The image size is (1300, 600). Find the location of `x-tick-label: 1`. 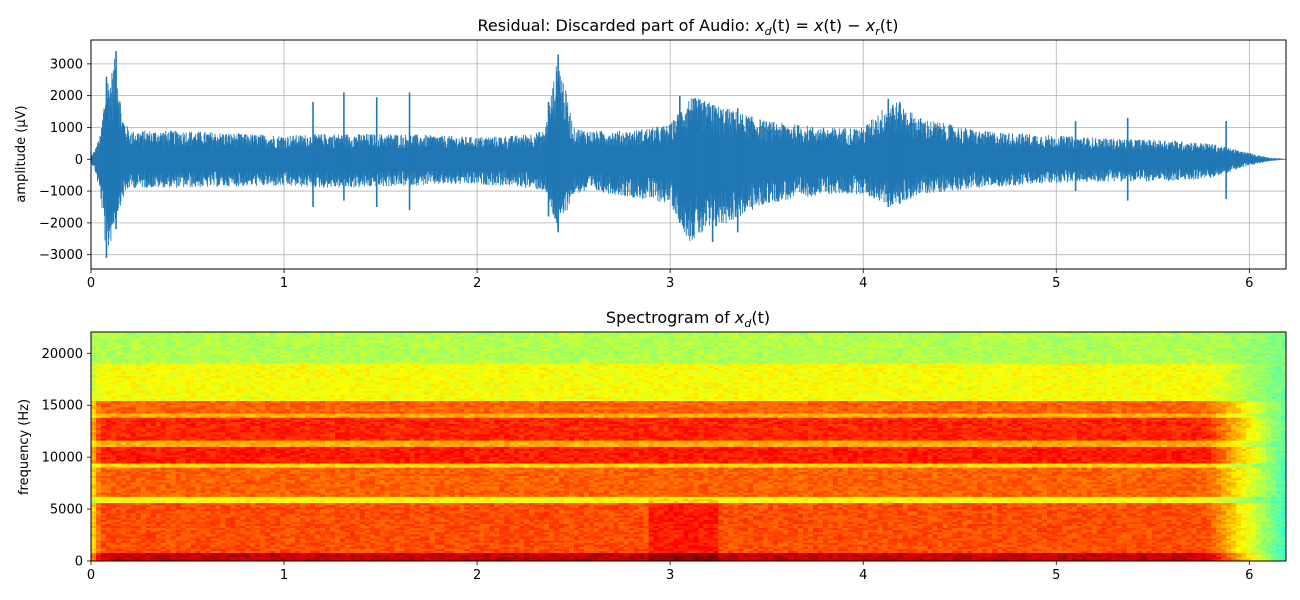

x-tick-label: 1 is located at coordinates (284, 283).